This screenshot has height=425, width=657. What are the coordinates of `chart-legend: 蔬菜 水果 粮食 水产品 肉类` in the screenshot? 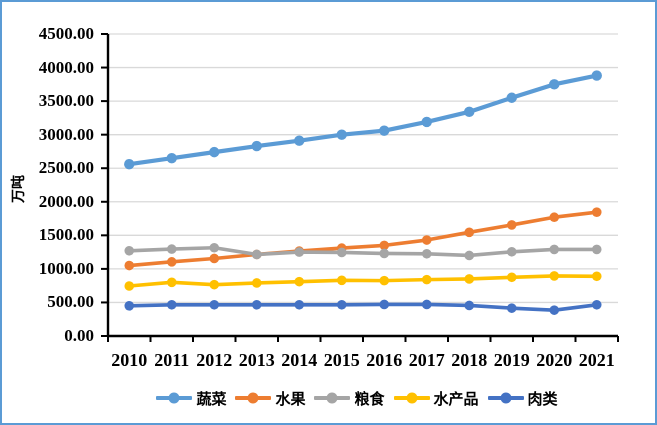 It's located at (357, 398).